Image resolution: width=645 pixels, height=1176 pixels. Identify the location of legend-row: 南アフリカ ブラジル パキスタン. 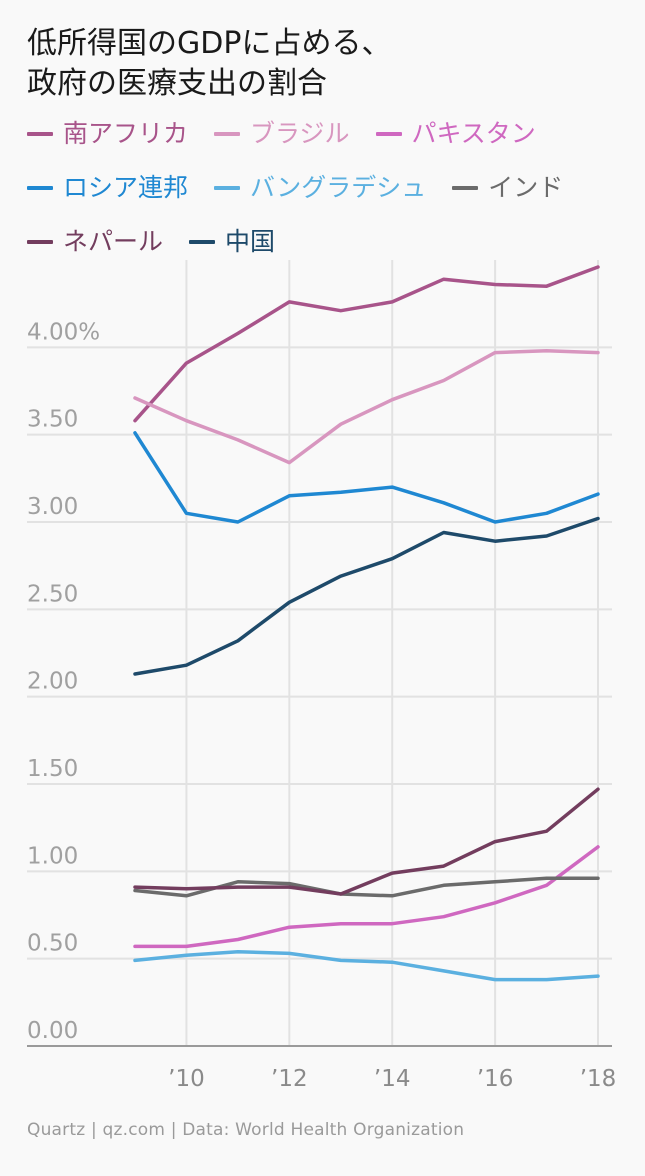
(332, 134).